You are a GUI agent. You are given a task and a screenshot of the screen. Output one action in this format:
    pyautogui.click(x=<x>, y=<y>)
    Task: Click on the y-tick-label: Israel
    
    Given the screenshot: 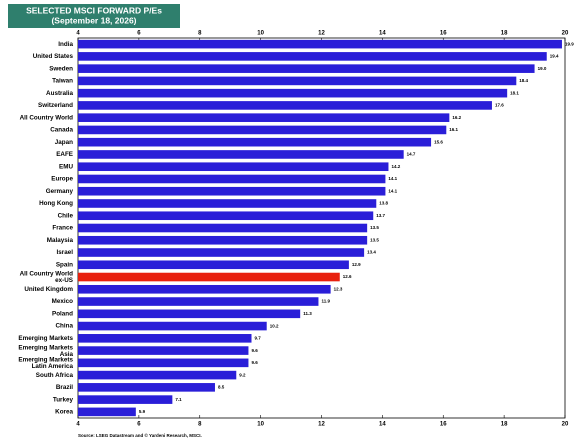 What is the action you would take?
    pyautogui.click(x=65, y=252)
    